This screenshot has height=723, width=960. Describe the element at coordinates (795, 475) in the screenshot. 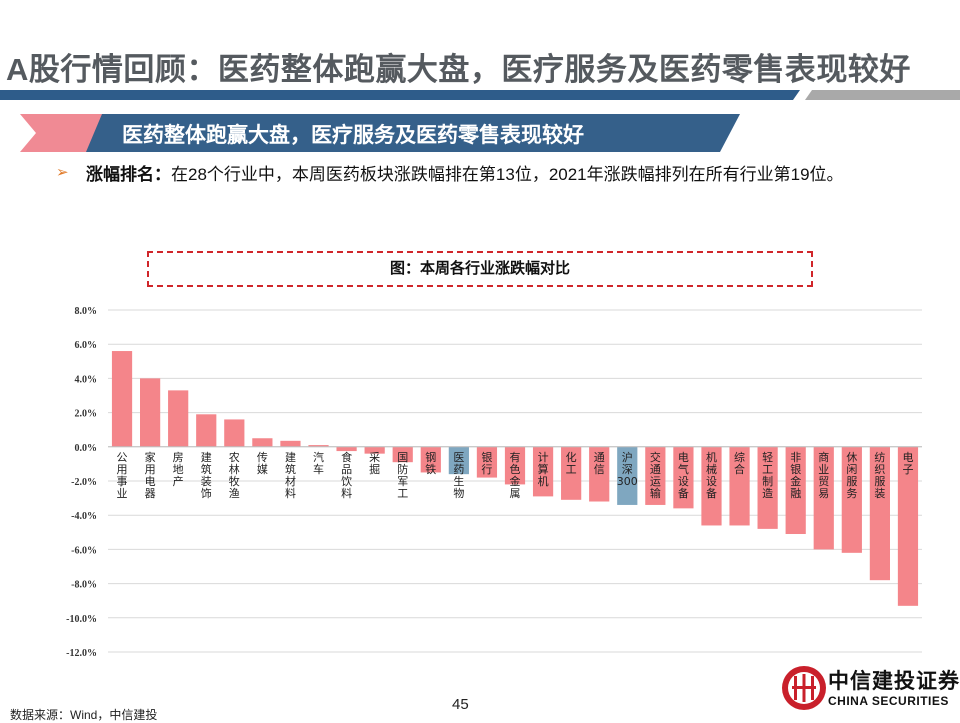

I see `x-category-label: 非银金融` at that location.